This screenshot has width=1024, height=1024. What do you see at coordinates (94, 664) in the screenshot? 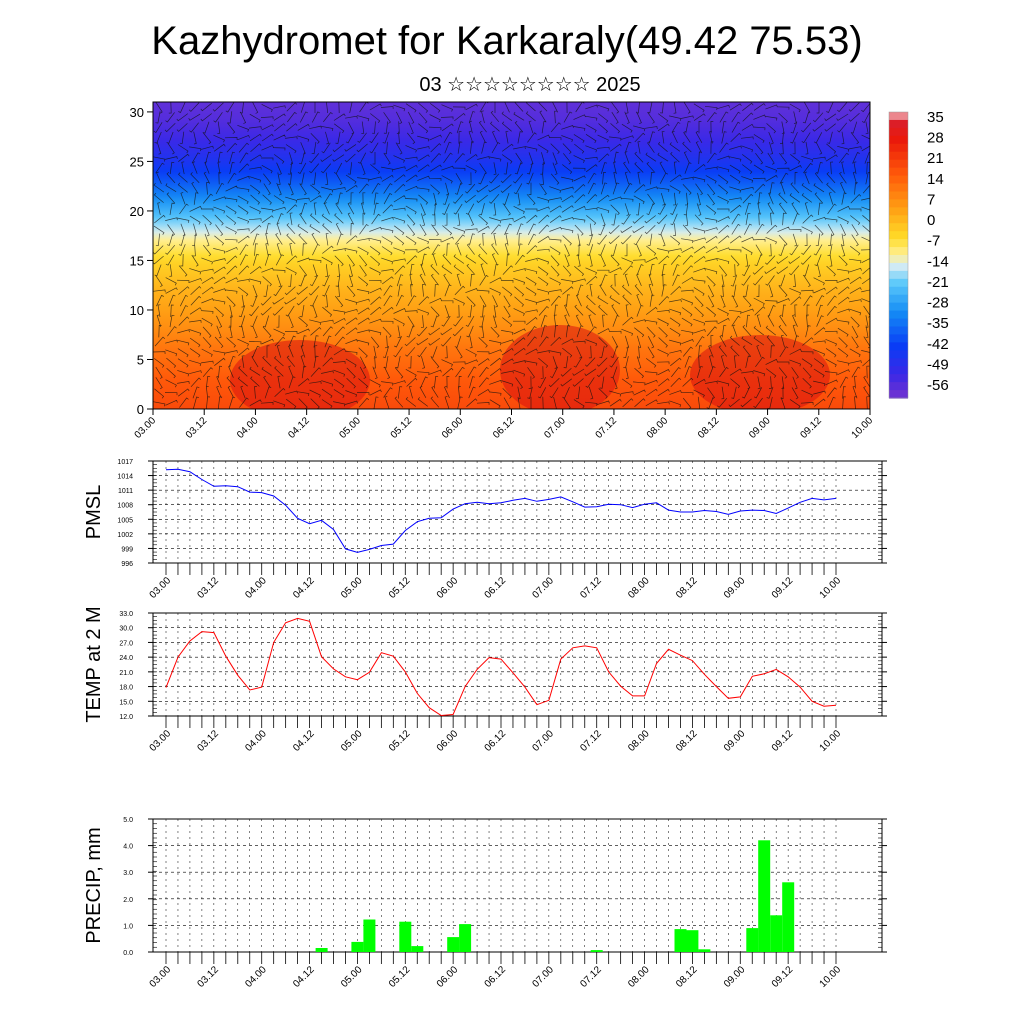
I see `y-axis-title: TEMP at 2 M` at bounding box center [94, 664].